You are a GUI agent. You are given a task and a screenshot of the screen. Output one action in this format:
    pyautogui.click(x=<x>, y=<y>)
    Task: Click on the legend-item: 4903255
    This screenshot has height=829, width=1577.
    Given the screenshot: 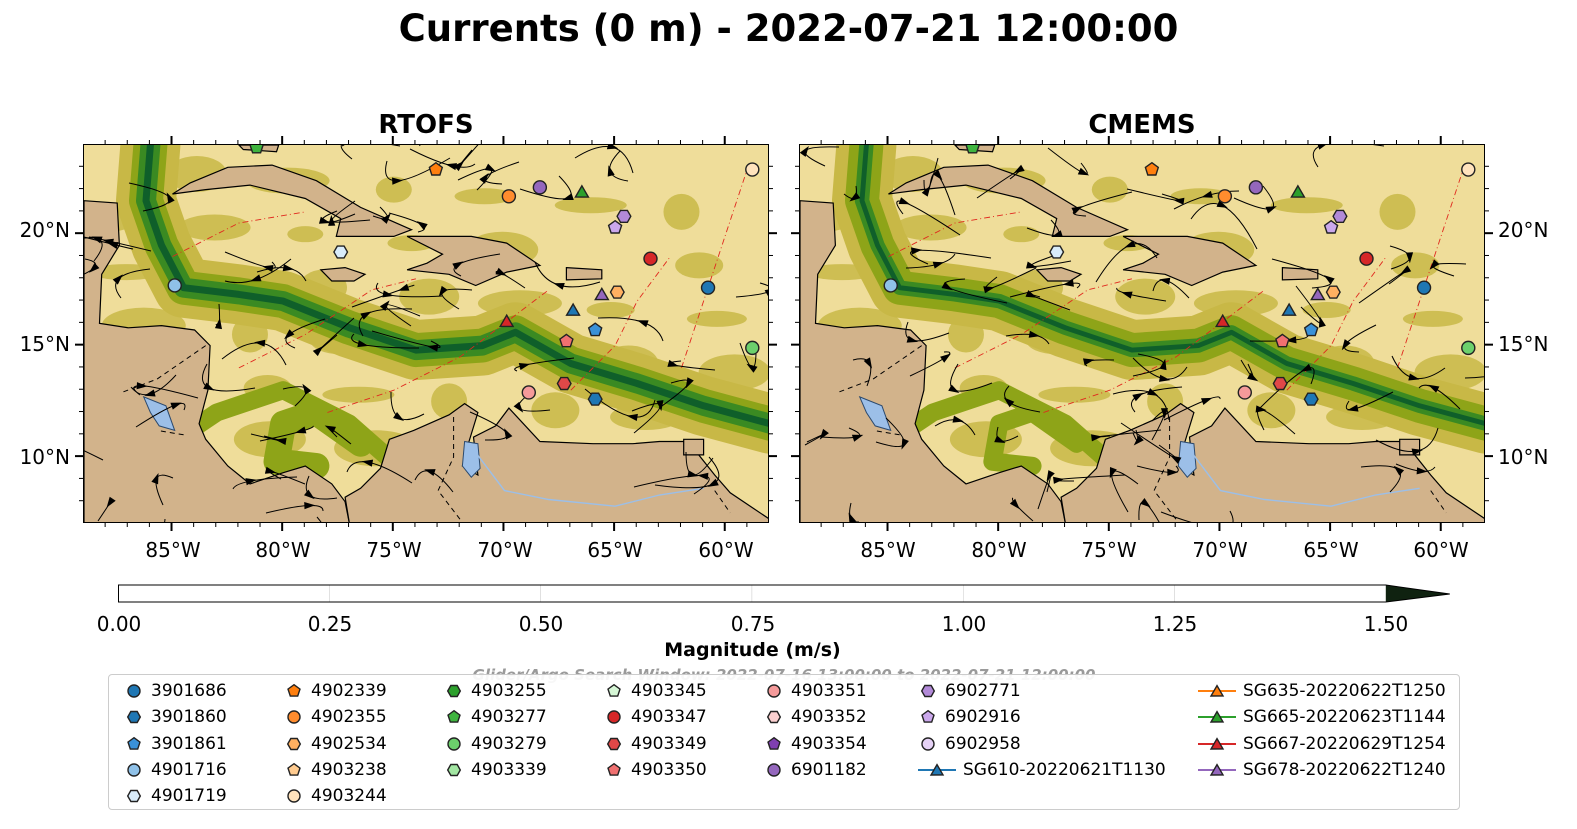 What is the action you would take?
    pyautogui.click(x=495, y=691)
    